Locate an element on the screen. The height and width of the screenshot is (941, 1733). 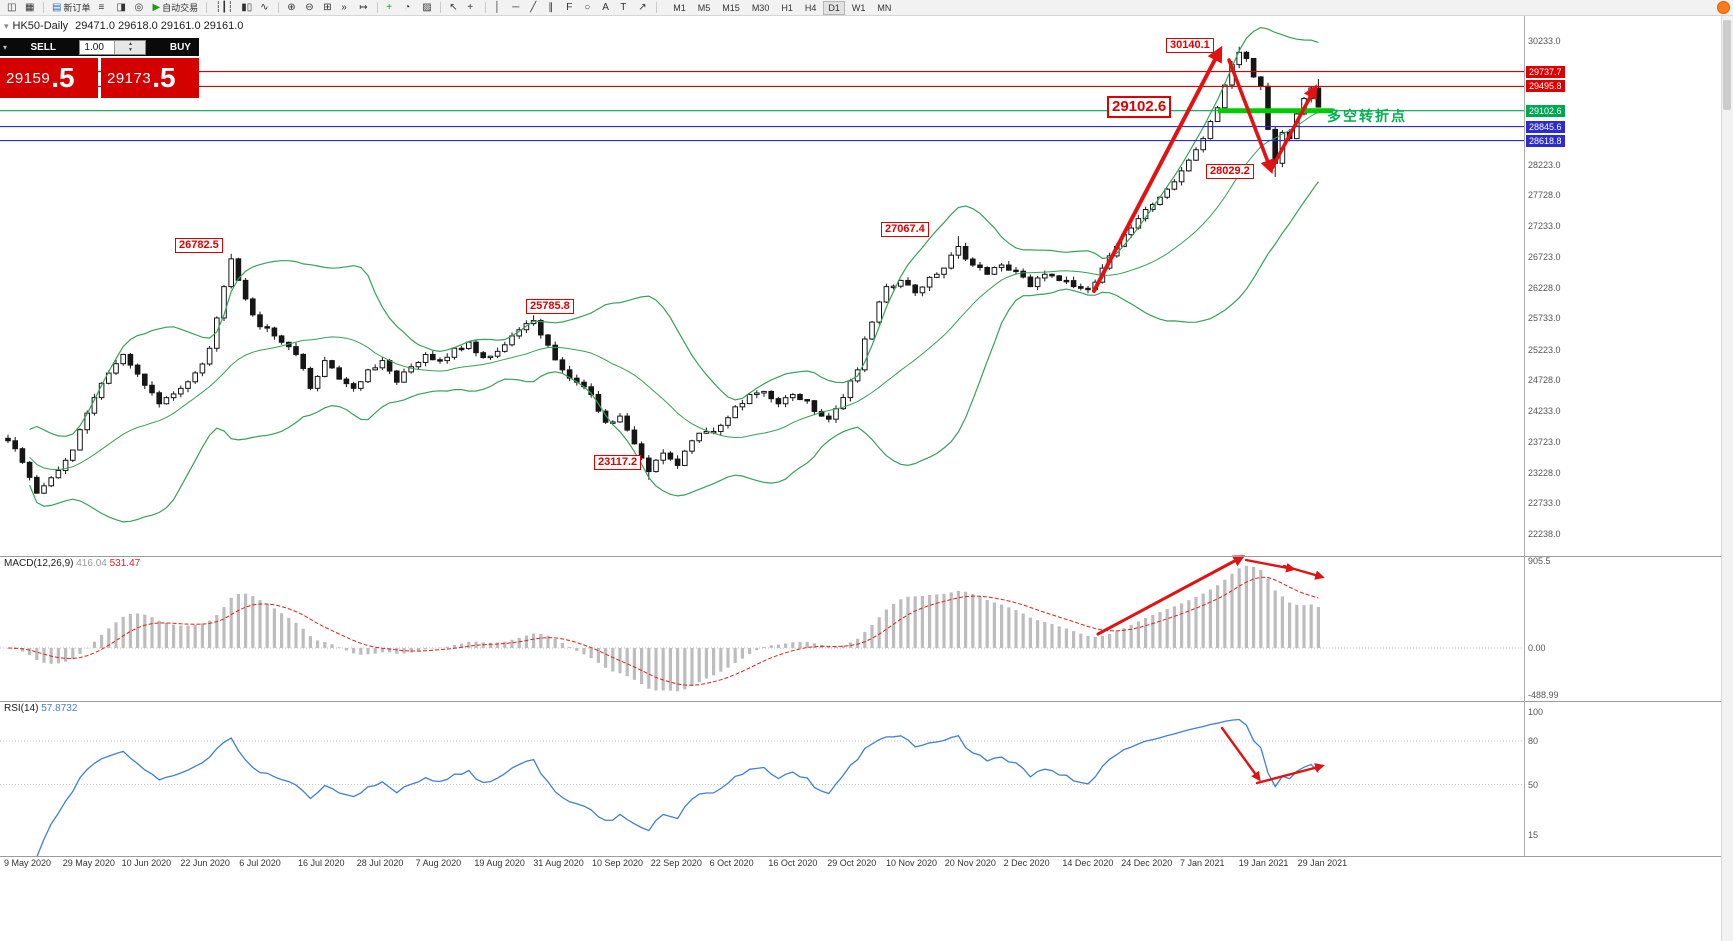
date-axis-label: 28 Jul 2020 is located at coordinates (380, 863).